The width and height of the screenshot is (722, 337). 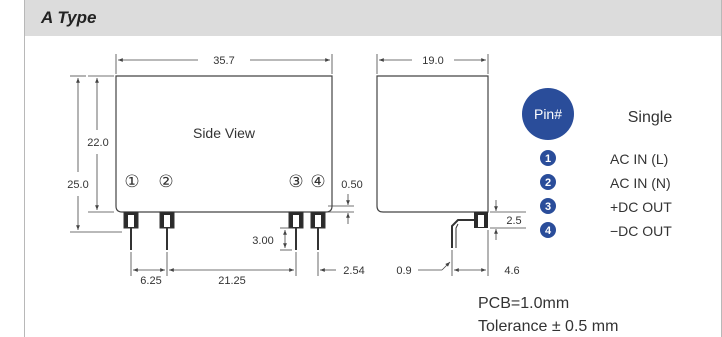 I want to click on dim-body-height-value: 22.0, so click(x=97, y=143).